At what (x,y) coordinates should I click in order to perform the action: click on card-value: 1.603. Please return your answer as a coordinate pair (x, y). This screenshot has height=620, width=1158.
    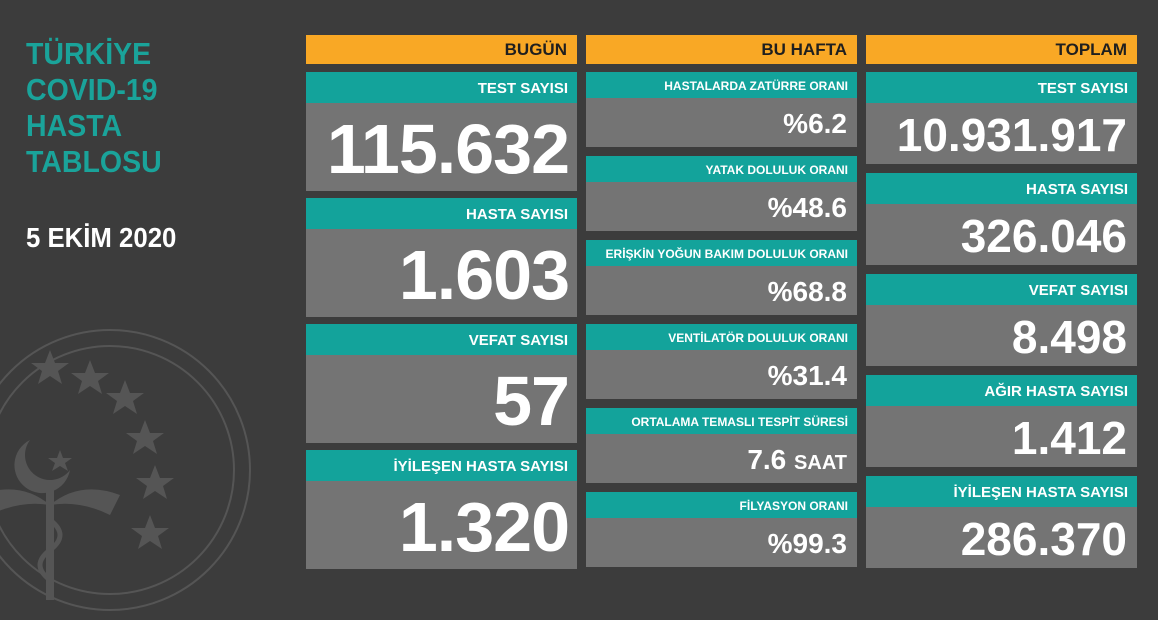
    Looking at the image, I should click on (441, 273).